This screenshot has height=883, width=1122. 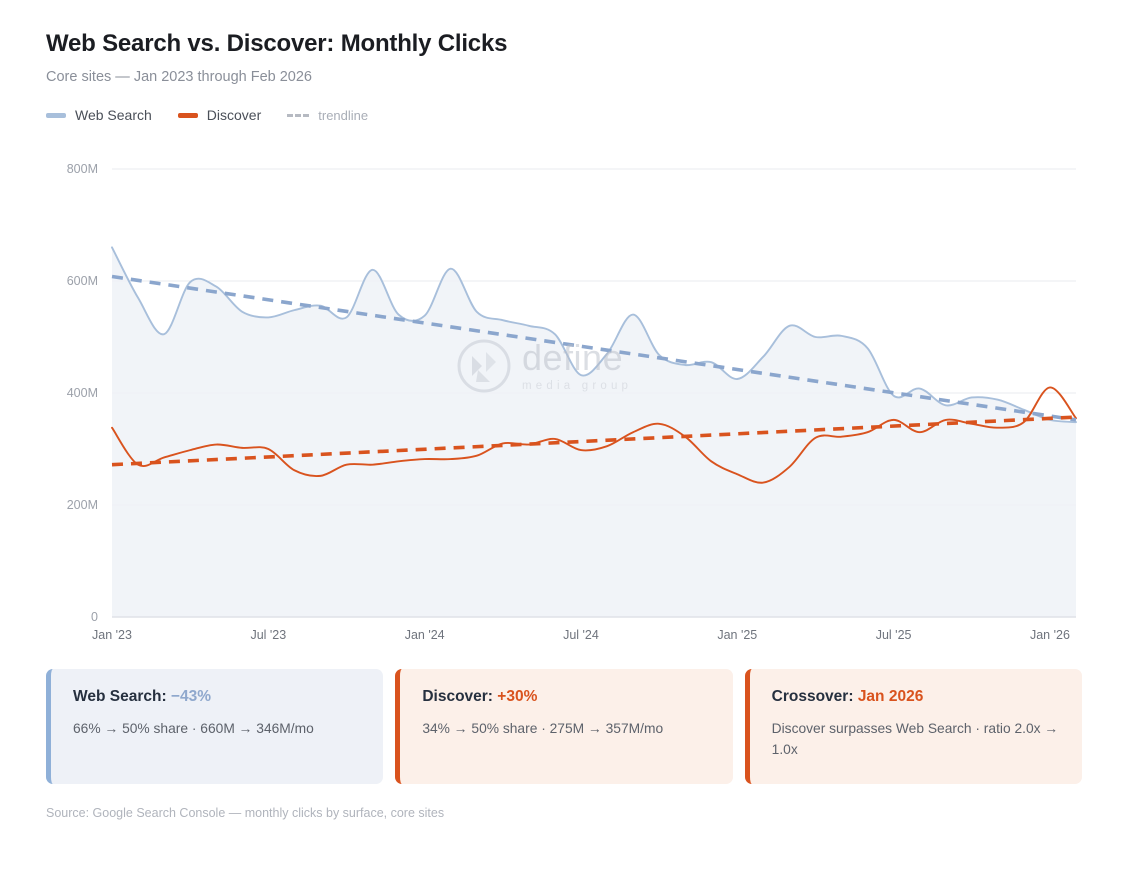 What do you see at coordinates (890, 696) in the screenshot?
I see `summary-card-value-crossover: Jan 2026` at bounding box center [890, 696].